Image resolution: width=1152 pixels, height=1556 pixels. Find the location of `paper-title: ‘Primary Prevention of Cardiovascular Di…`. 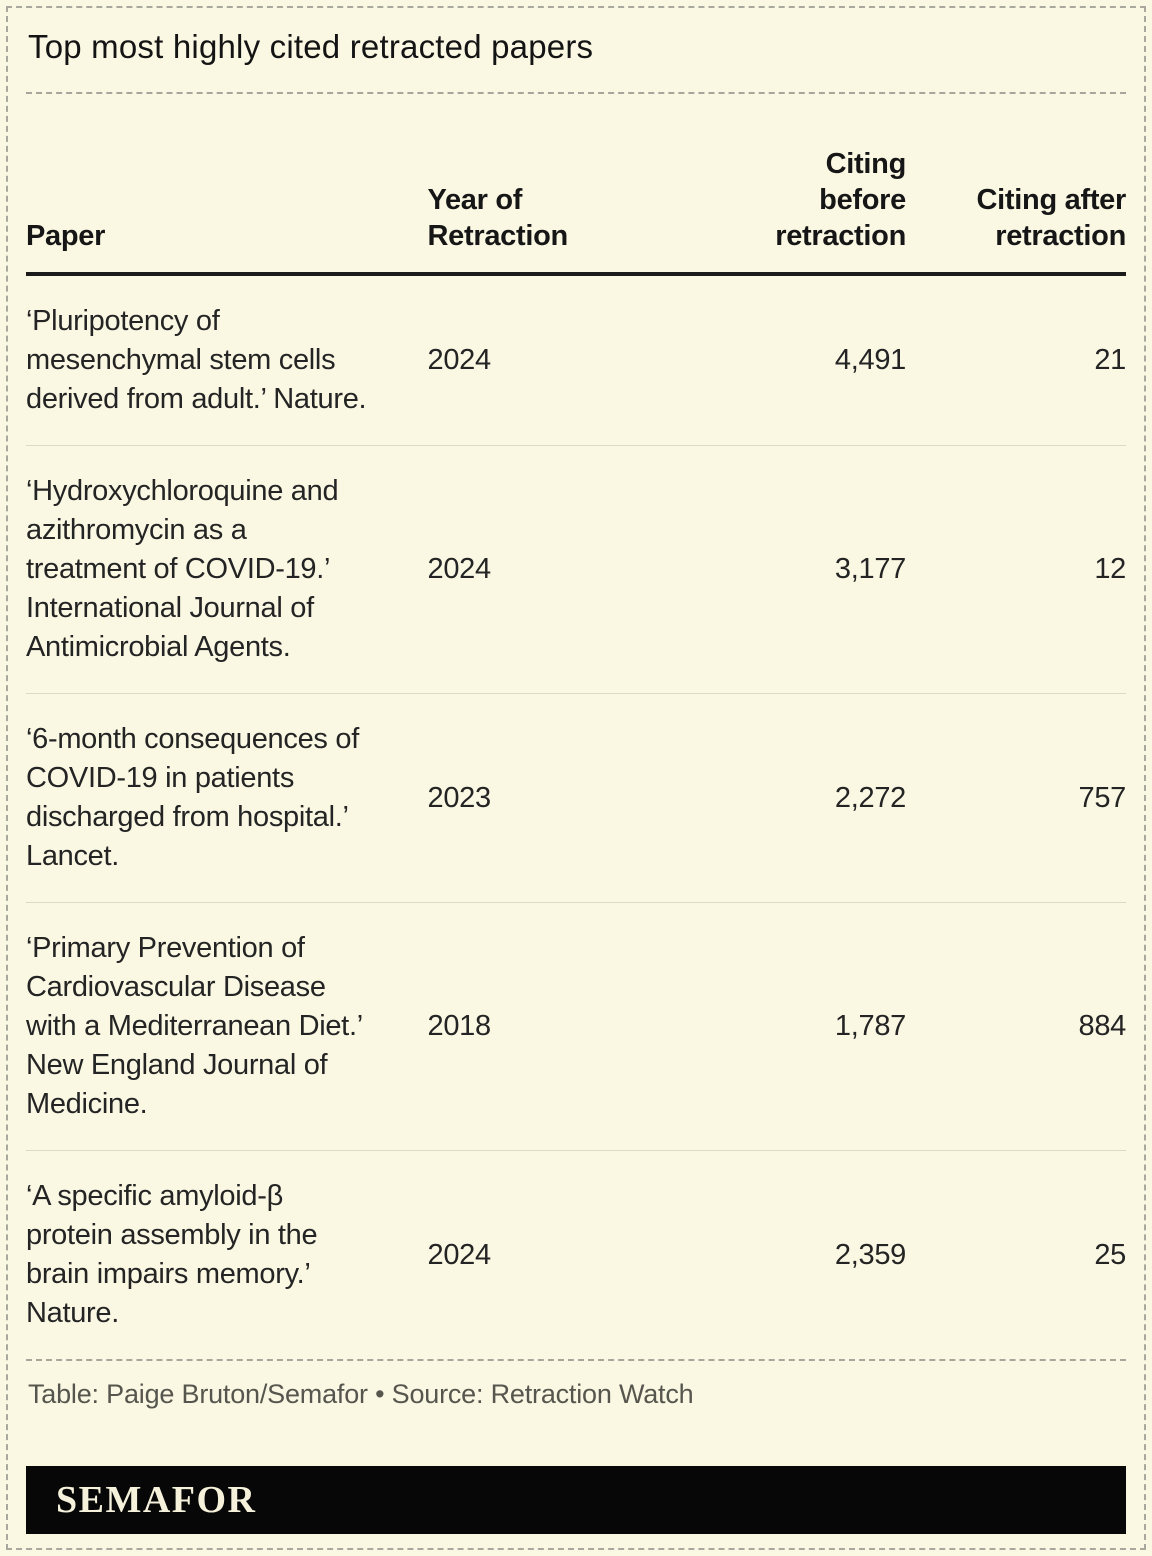

paper-title: ‘Primary Prevention of Cardiovascular Di… is located at coordinates (194, 1026).